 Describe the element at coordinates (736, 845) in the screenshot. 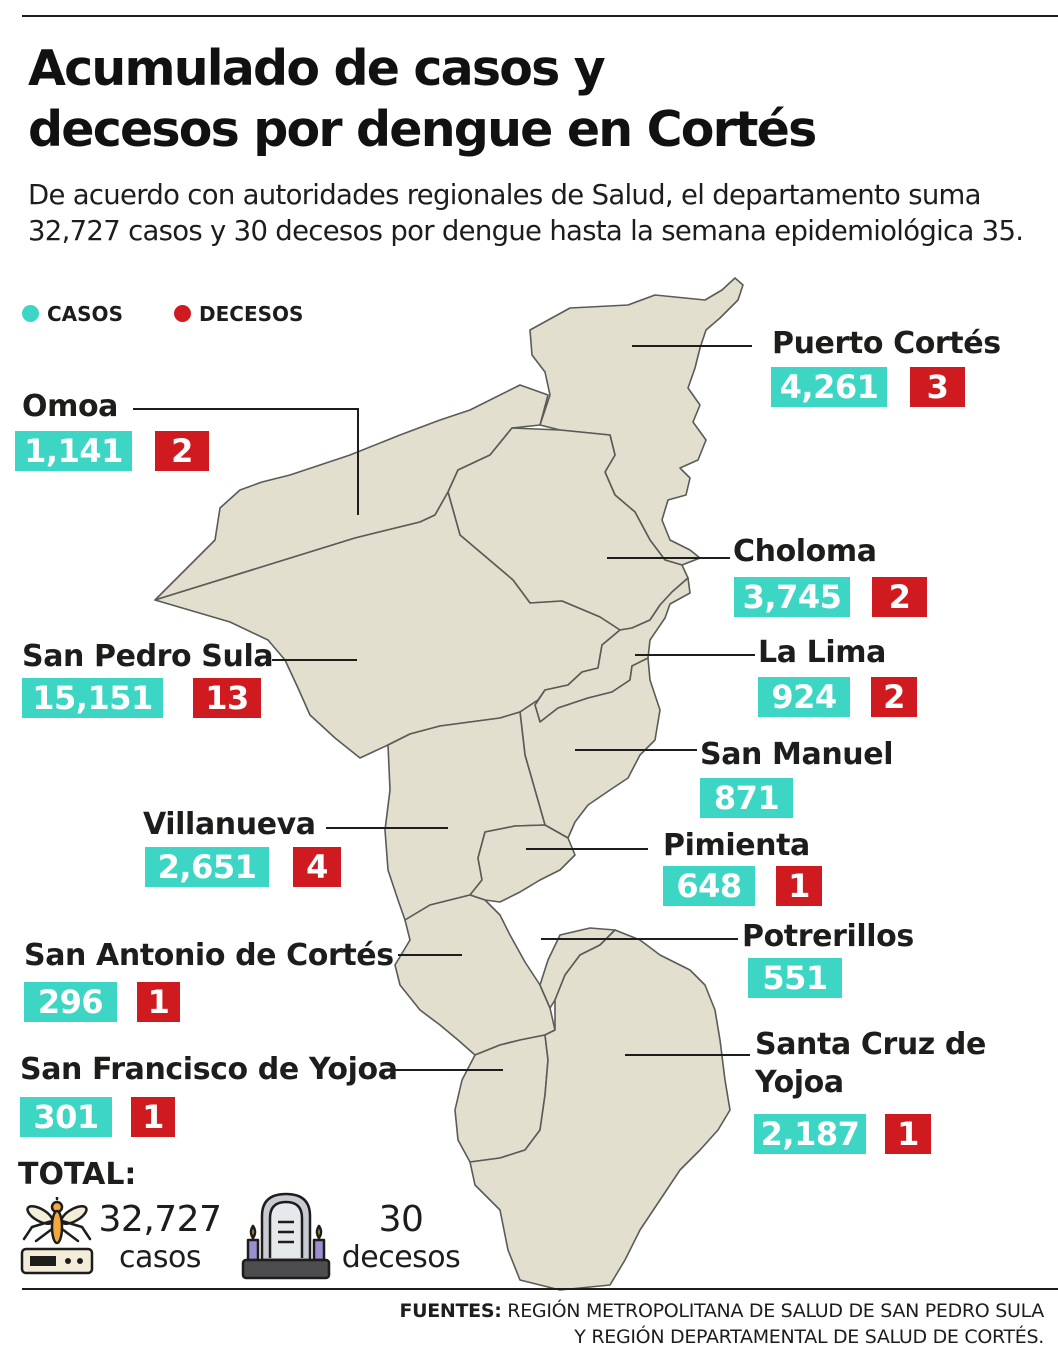

I see `label-pimienta: Pimienta` at that location.